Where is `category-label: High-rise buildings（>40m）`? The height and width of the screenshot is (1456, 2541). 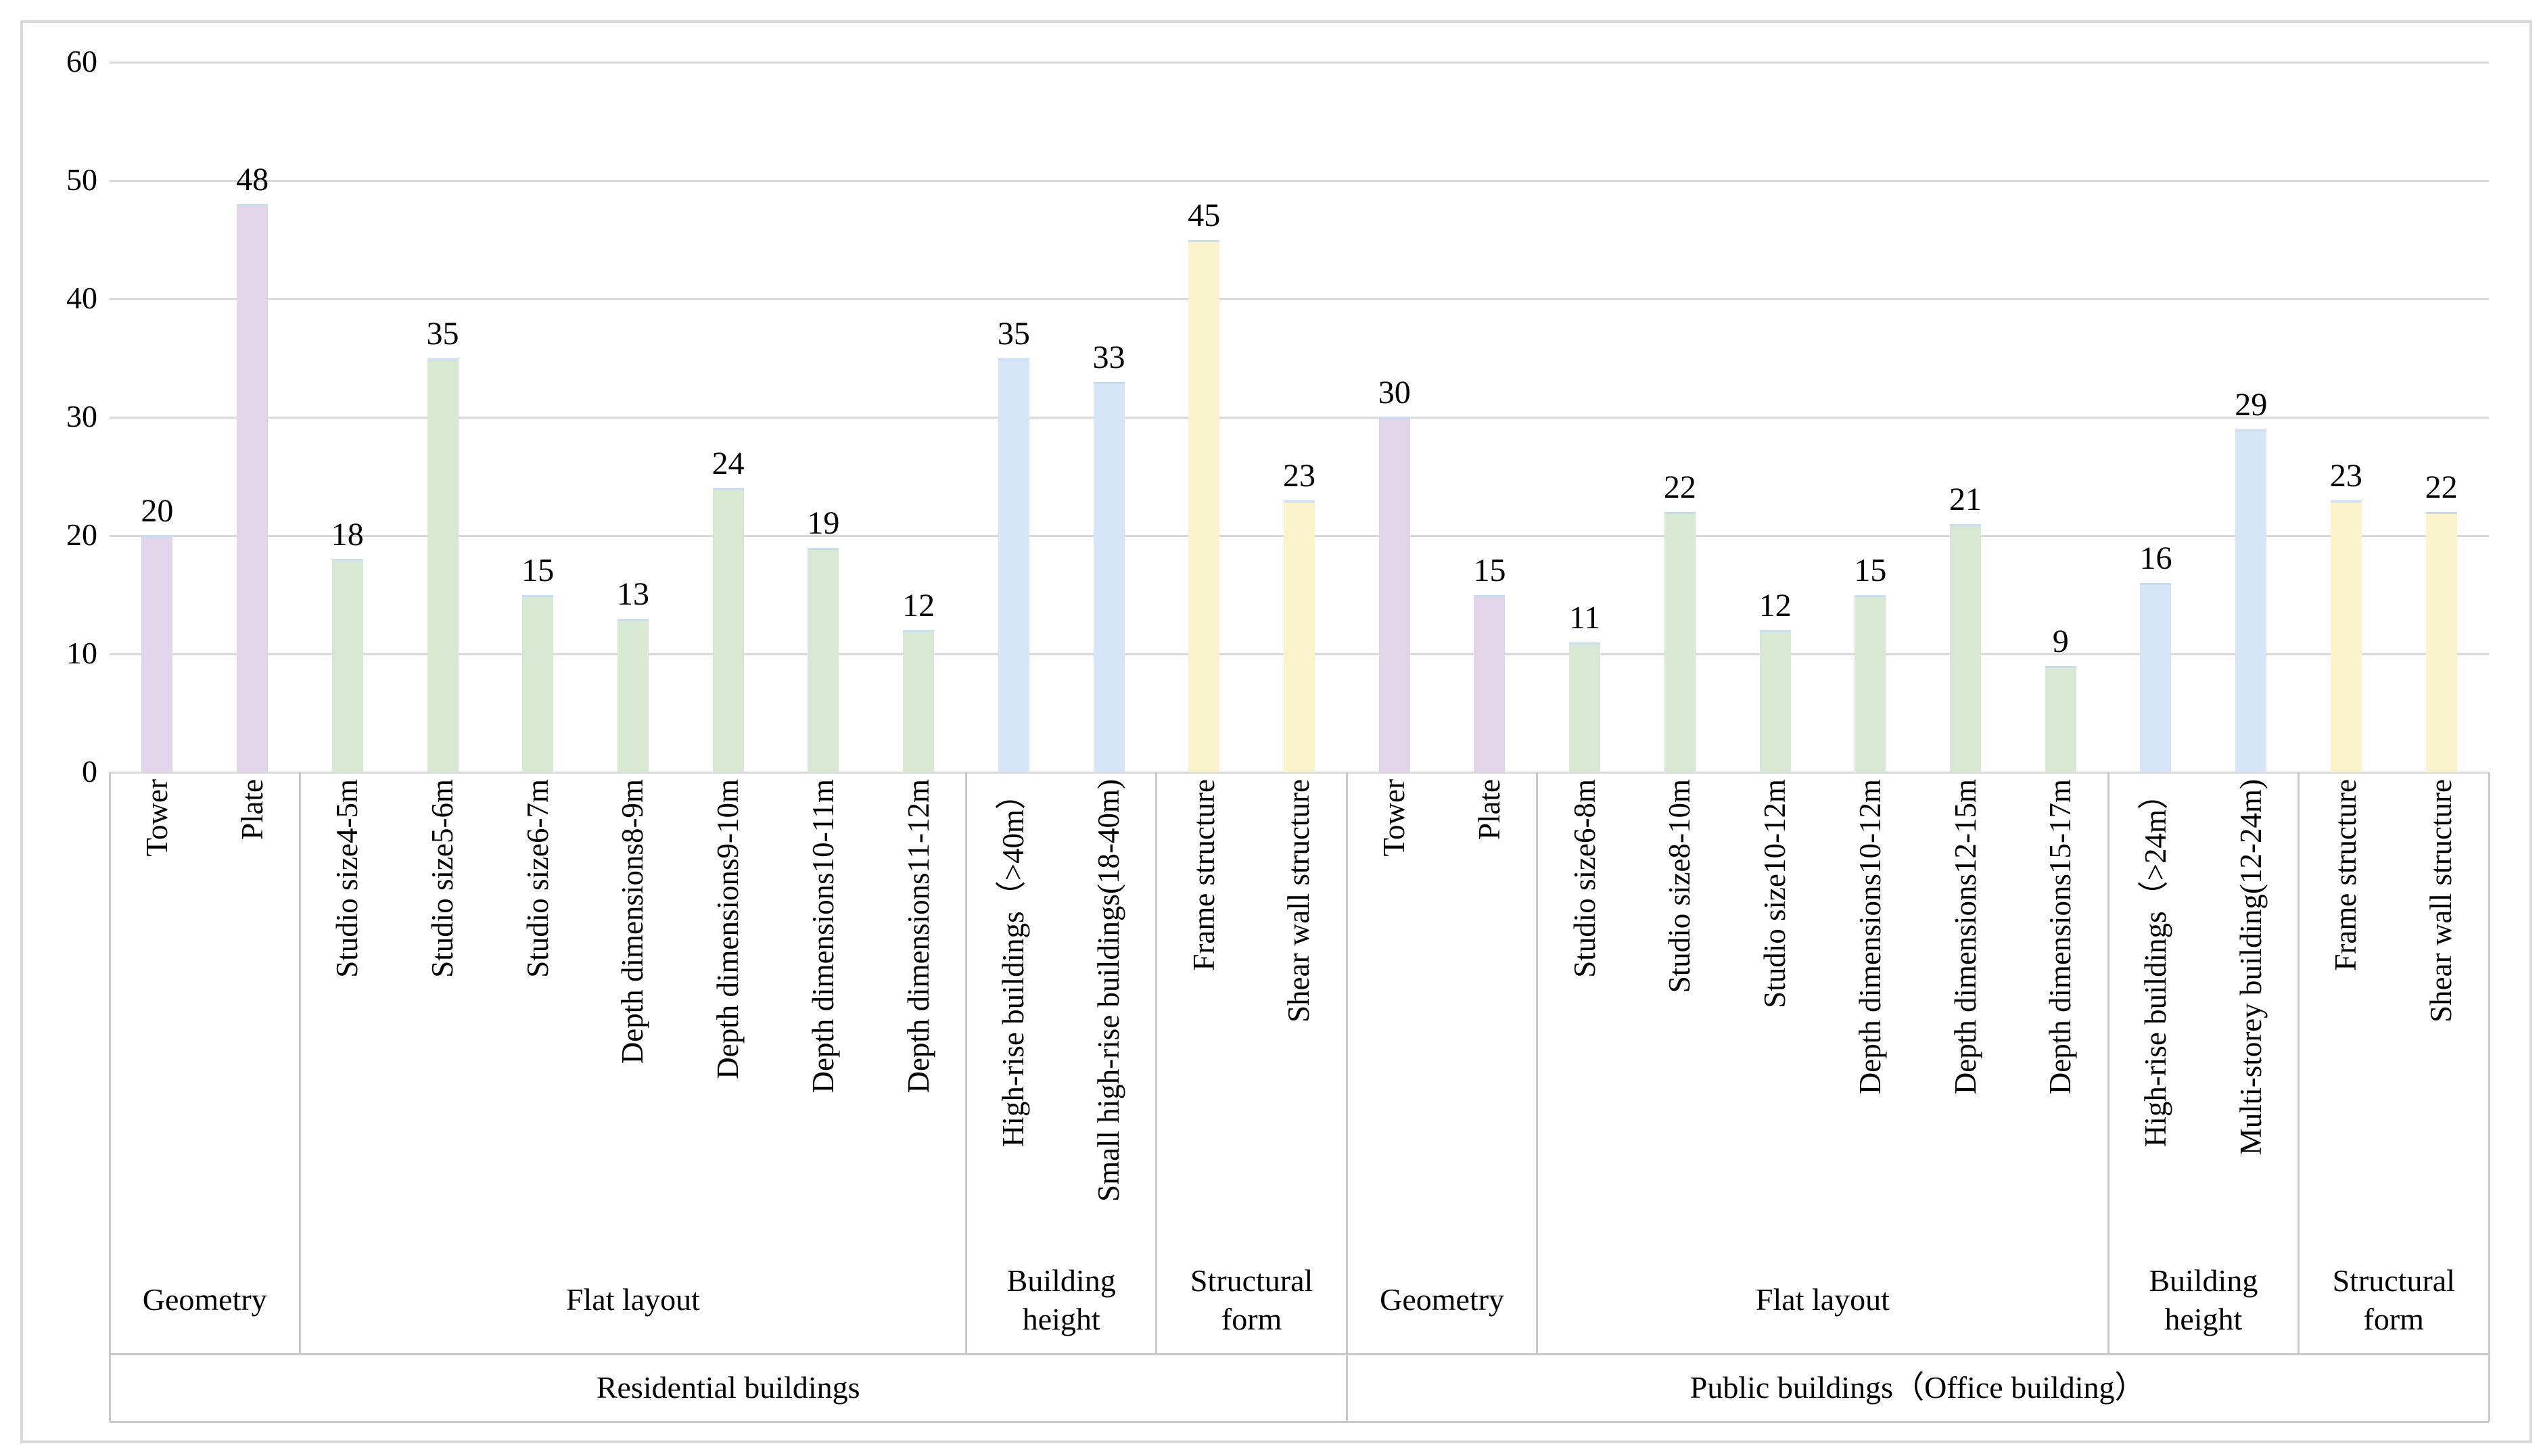 category-label: High-rise buildings（>40m） is located at coordinates (1013, 1009).